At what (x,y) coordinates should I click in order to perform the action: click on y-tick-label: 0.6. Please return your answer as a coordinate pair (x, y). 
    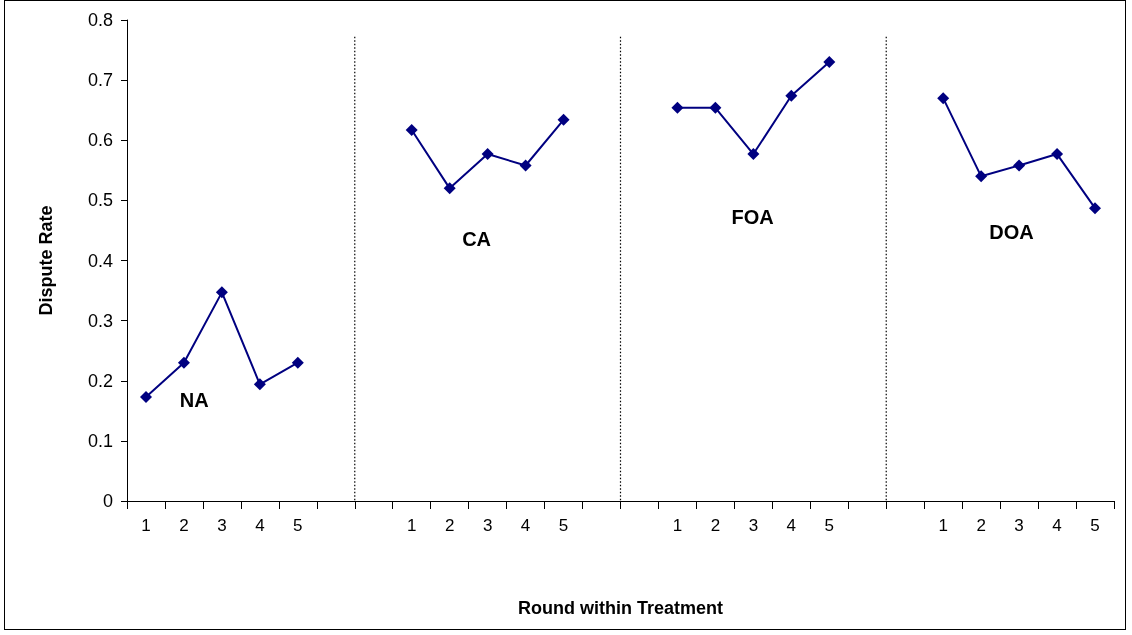
    Looking at the image, I should click on (100, 140).